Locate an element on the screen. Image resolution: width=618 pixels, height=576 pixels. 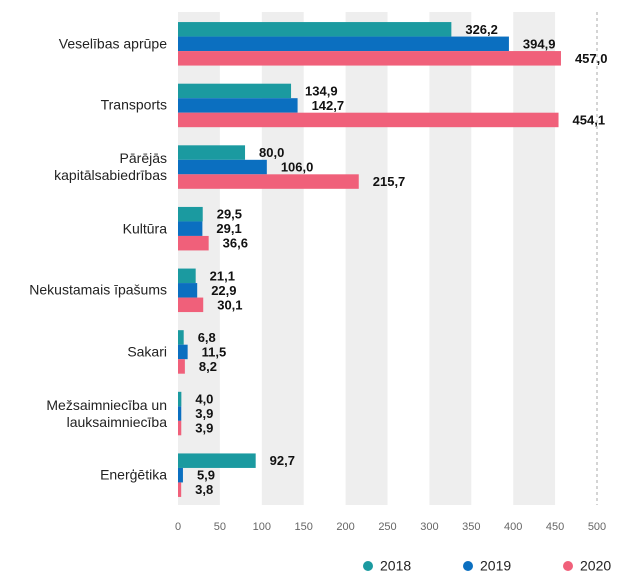
data-label: 8,2 is located at coordinates (208, 366).